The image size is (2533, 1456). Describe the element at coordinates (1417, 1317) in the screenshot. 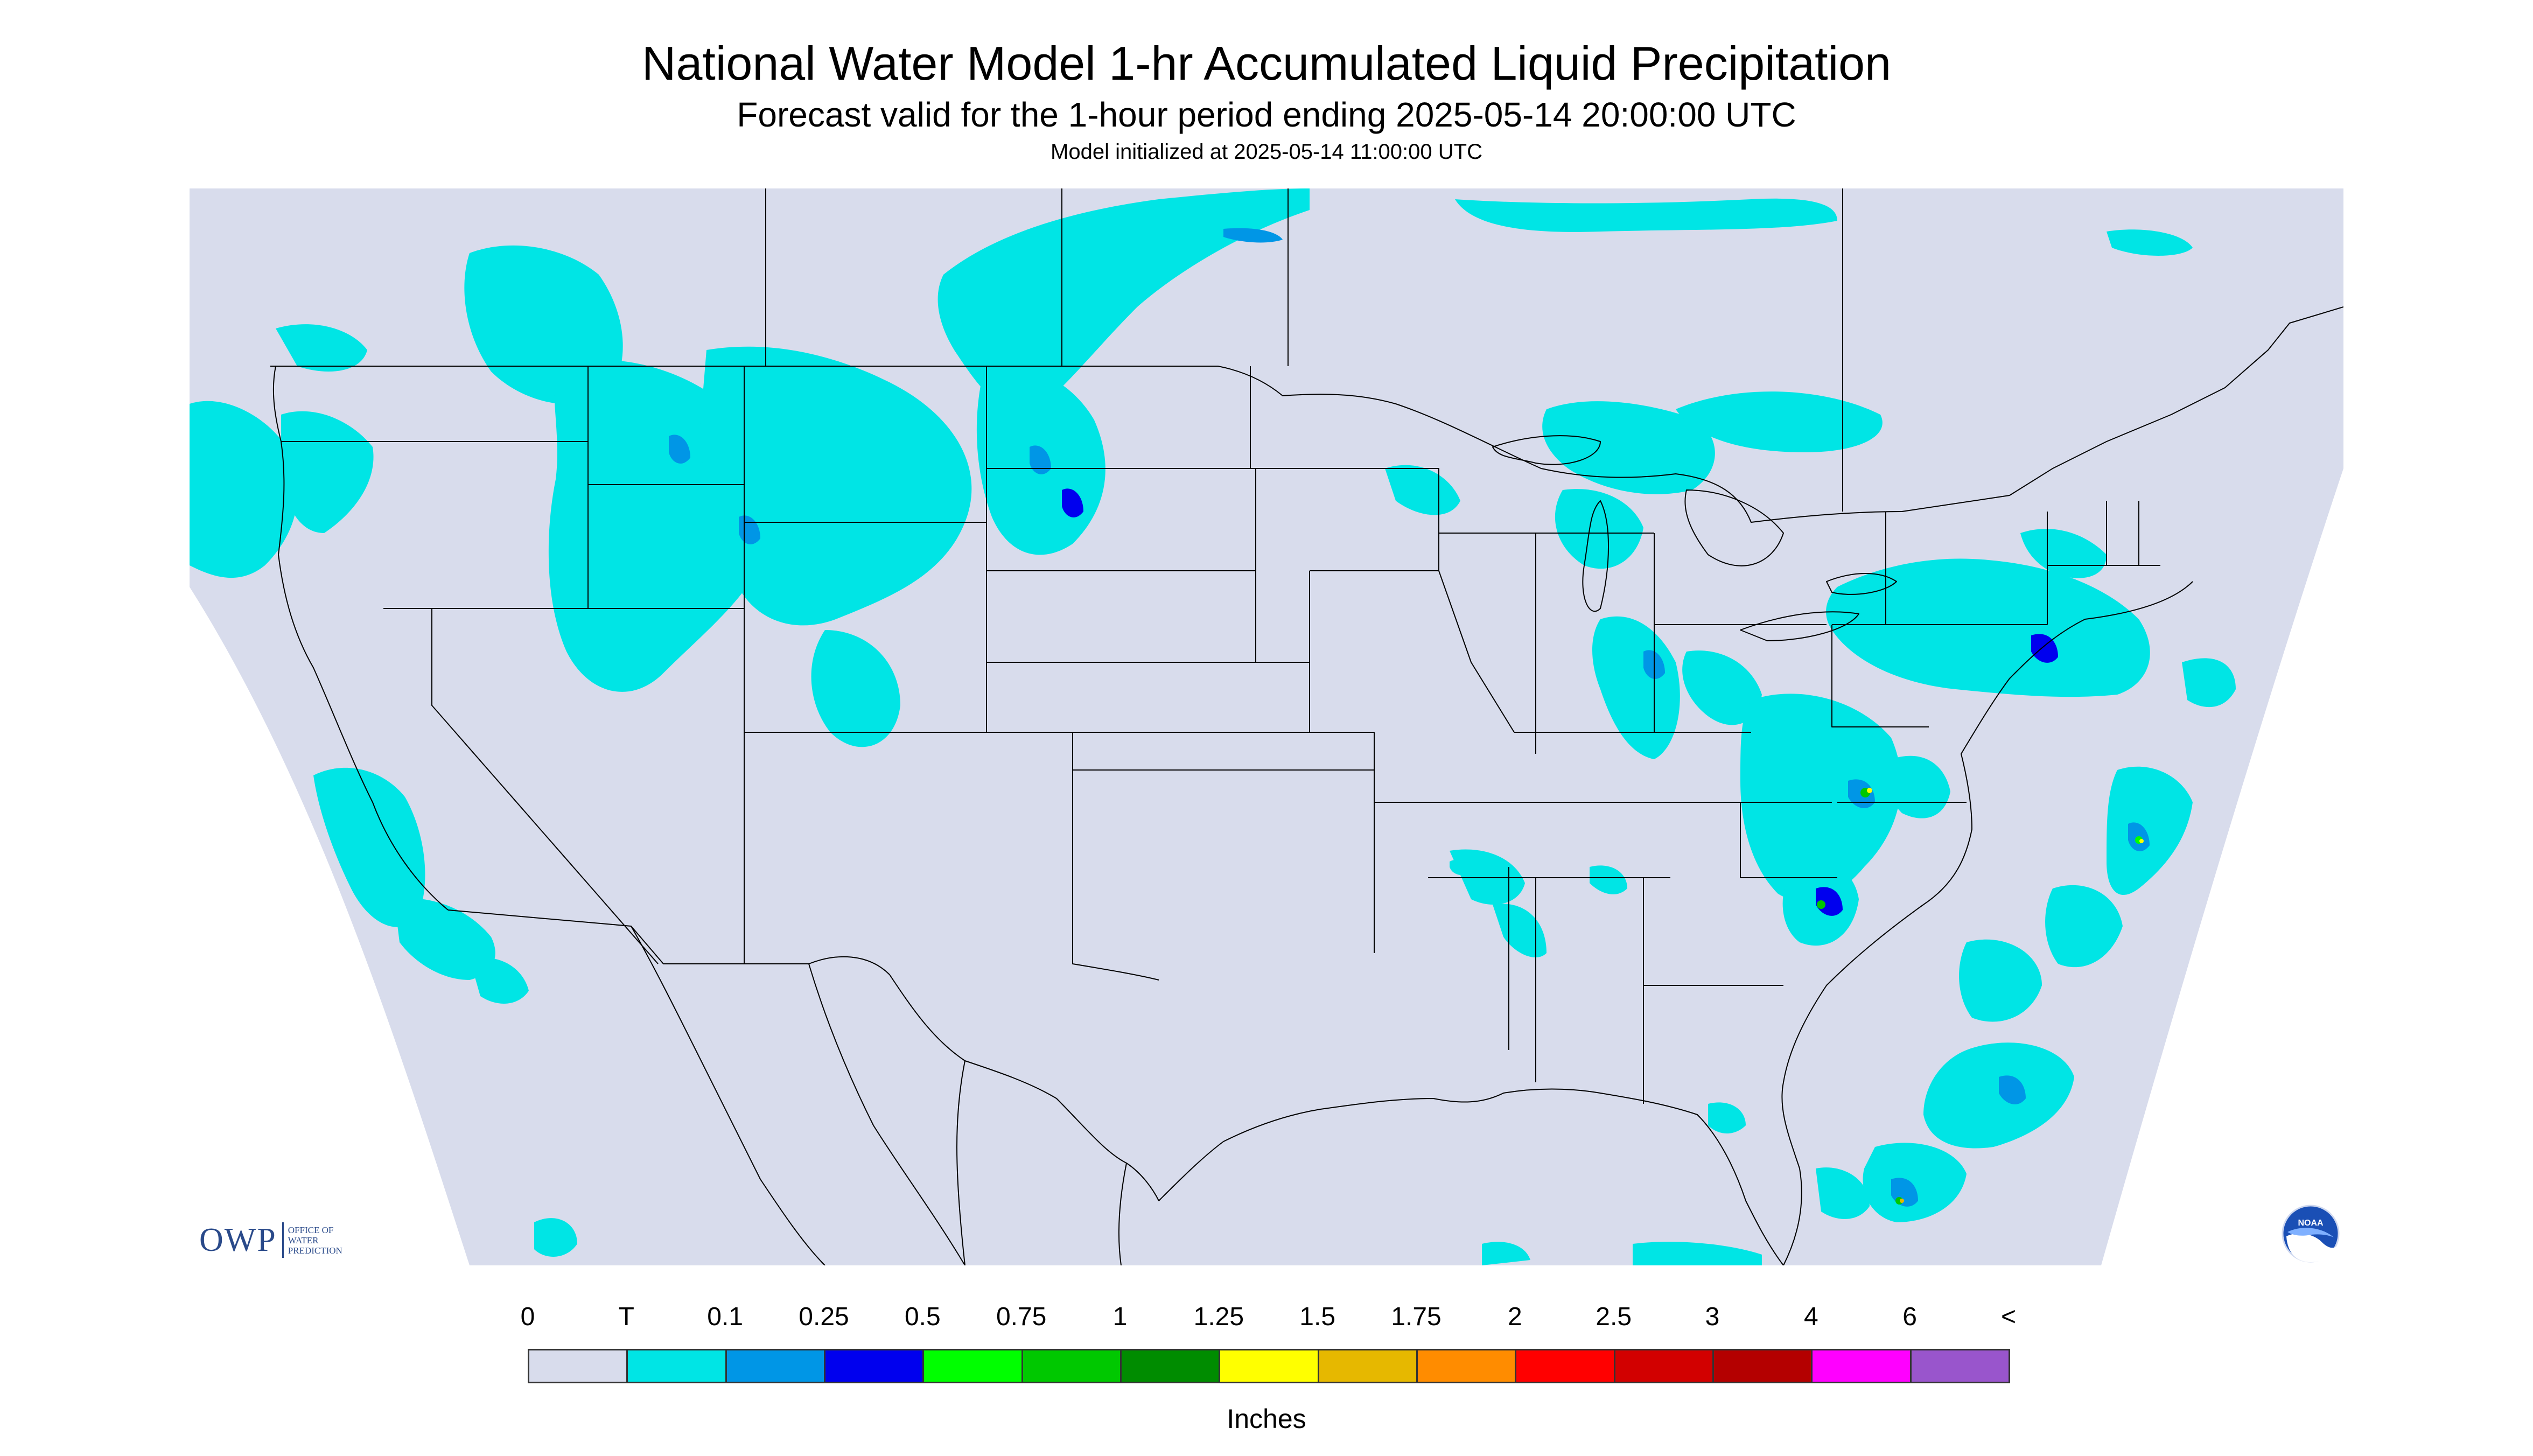

I see `legend-tick-label: 1.75` at that location.